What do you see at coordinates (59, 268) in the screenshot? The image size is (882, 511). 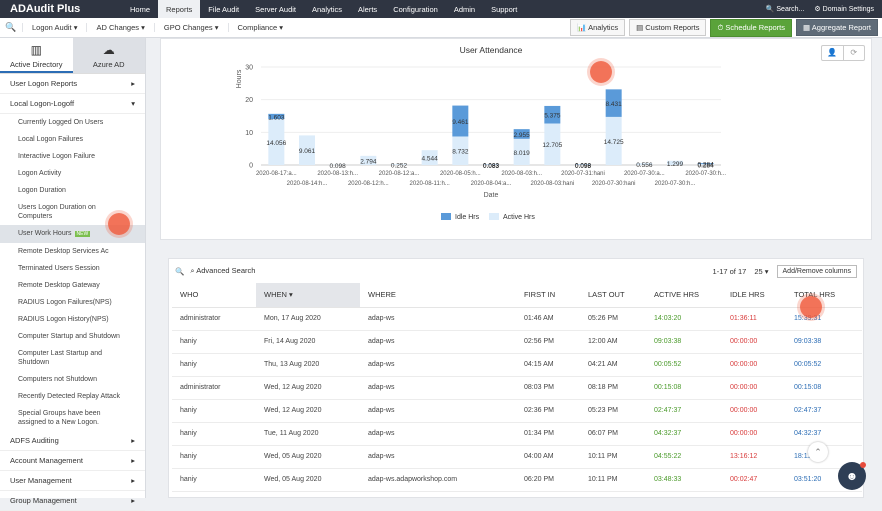 I see `sidebar-item-label: Terminated Users Session` at bounding box center [59, 268].